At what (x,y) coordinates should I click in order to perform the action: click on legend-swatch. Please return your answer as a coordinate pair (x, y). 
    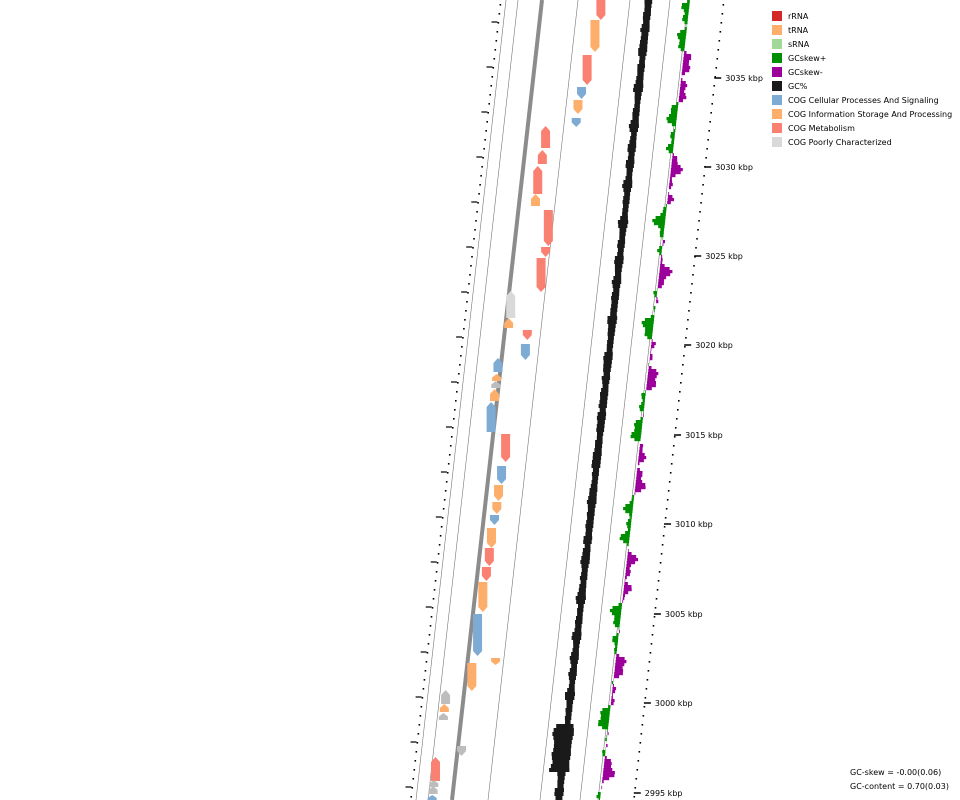
    Looking at the image, I should click on (777, 44).